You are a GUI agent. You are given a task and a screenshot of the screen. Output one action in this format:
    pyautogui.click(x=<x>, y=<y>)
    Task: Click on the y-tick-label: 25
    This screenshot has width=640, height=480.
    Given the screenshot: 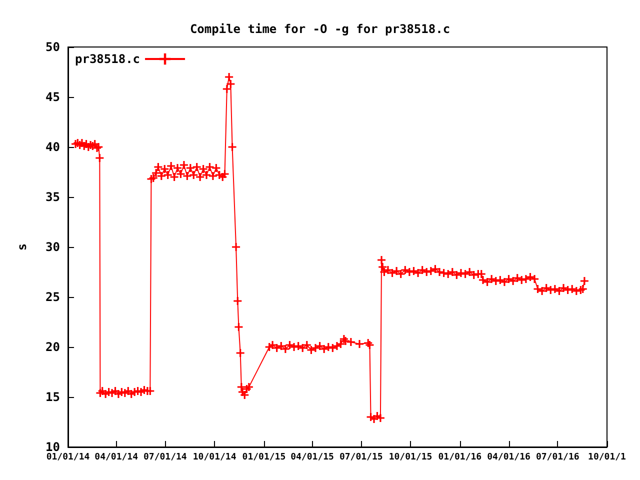 What is the action you would take?
    pyautogui.click(x=53, y=297)
    